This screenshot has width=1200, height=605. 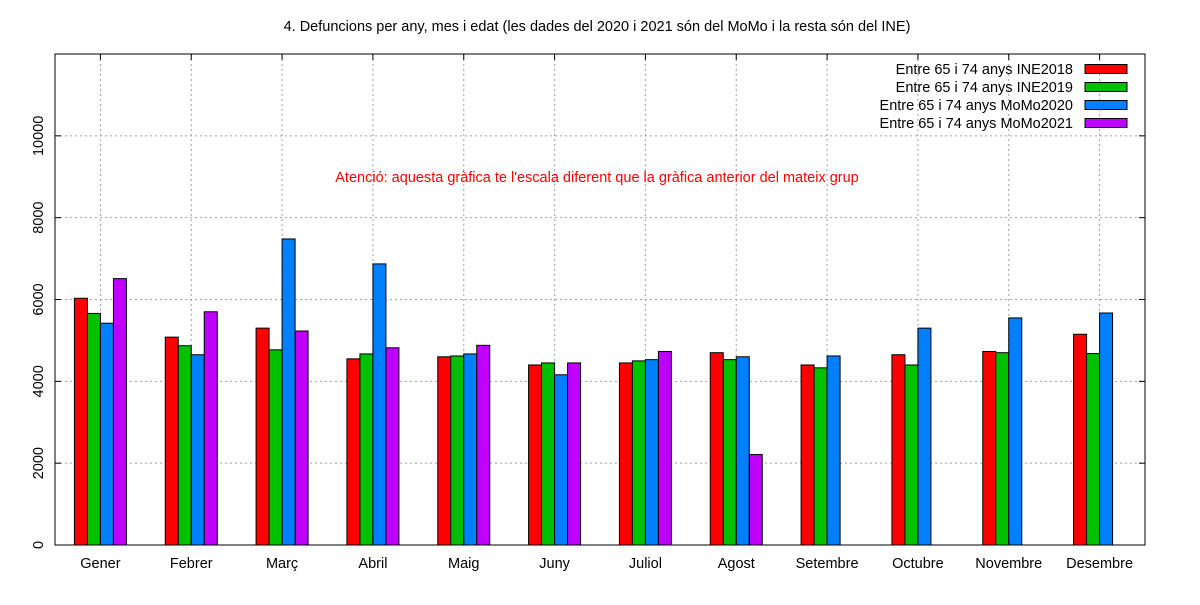 What do you see at coordinates (39, 218) in the screenshot?
I see `y-tick-label: 8000` at bounding box center [39, 218].